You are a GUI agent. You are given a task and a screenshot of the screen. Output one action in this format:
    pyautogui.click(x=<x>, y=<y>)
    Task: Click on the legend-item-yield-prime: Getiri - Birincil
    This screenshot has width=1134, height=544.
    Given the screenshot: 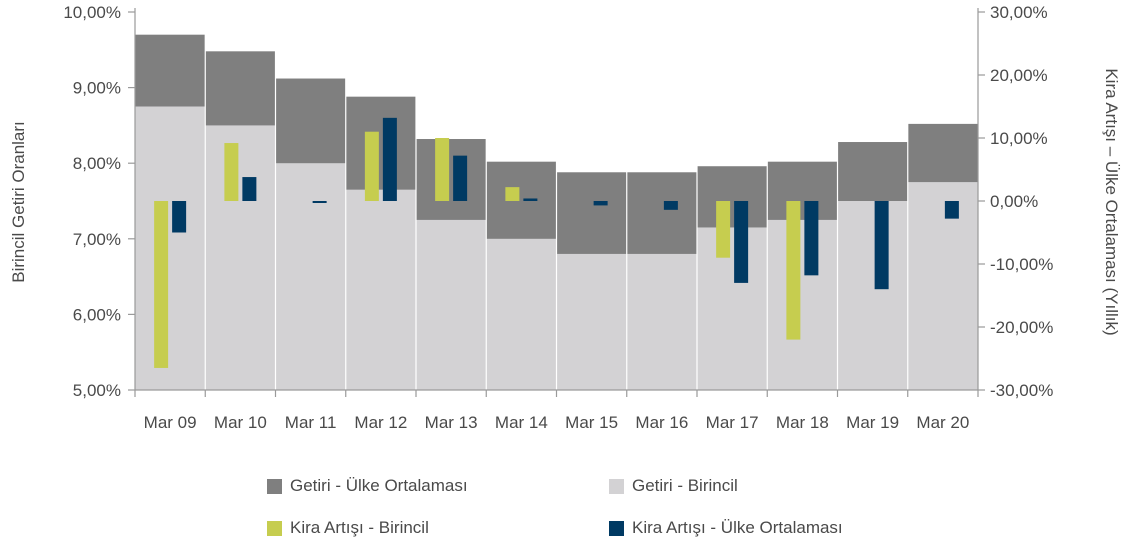 What is the action you would take?
    pyautogui.click(x=673, y=486)
    